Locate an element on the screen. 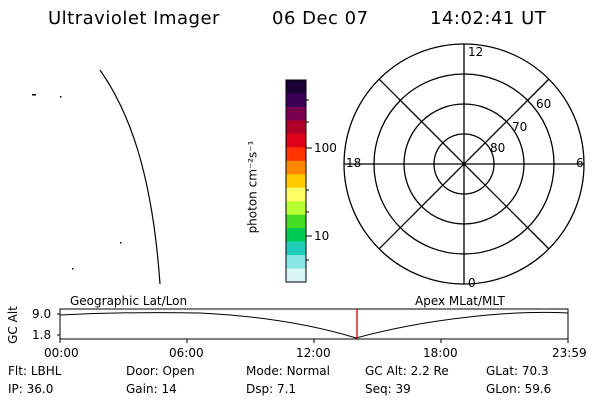  status-ip: IP: 36.0 is located at coordinates (30, 389).